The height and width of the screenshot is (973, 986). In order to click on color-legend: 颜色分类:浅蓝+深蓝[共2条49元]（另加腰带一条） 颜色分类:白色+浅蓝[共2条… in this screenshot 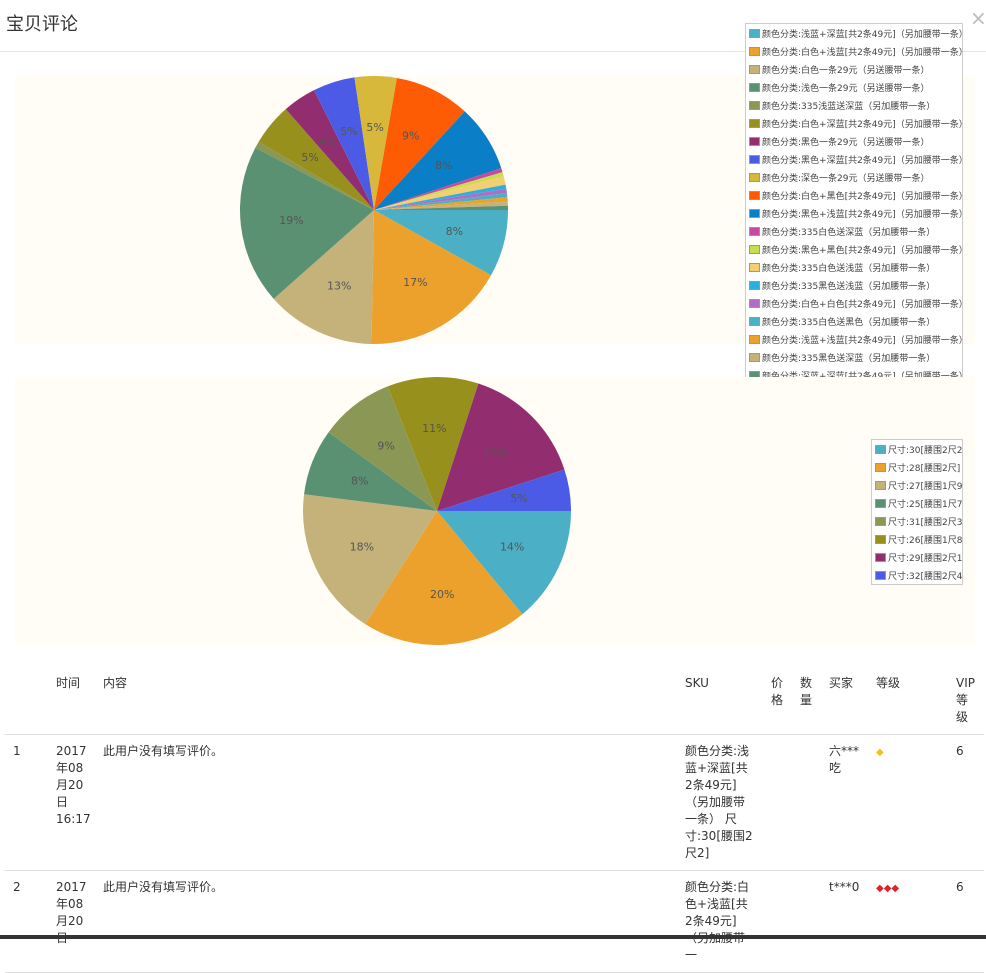, I will do `click(854, 201)`.